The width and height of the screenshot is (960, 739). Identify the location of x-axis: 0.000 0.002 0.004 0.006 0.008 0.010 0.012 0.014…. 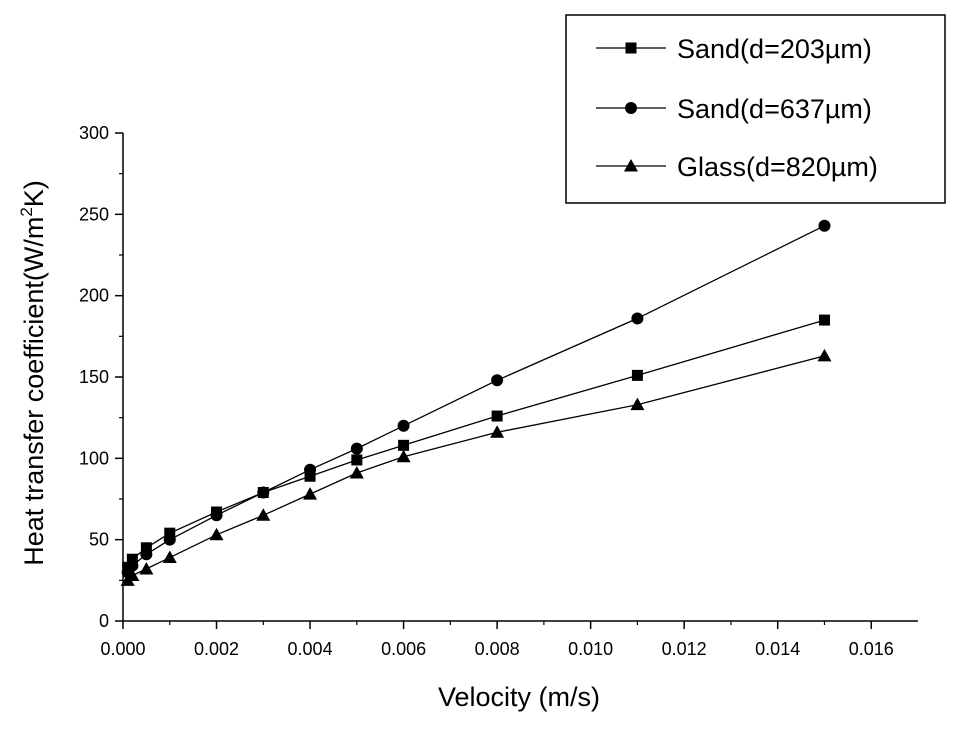
(497, 640).